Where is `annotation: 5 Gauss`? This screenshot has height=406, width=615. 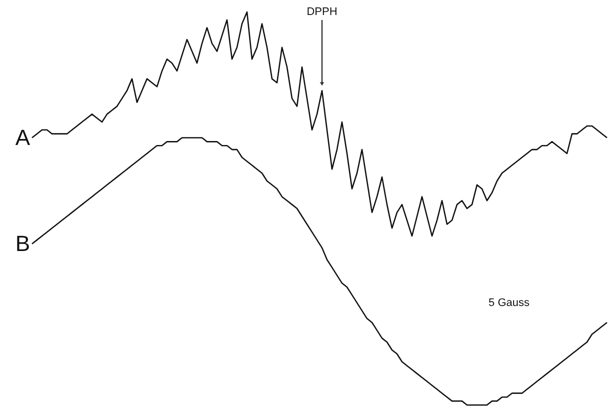
annotation: 5 Gauss is located at coordinates (509, 303).